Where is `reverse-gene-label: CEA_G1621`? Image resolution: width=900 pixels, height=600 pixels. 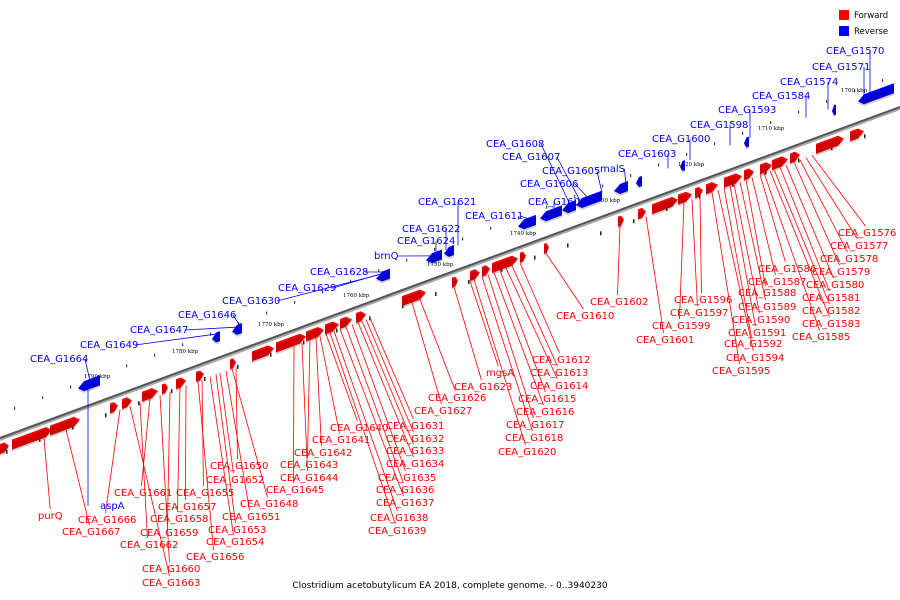 reverse-gene-label: CEA_G1621 is located at coordinates (447, 202).